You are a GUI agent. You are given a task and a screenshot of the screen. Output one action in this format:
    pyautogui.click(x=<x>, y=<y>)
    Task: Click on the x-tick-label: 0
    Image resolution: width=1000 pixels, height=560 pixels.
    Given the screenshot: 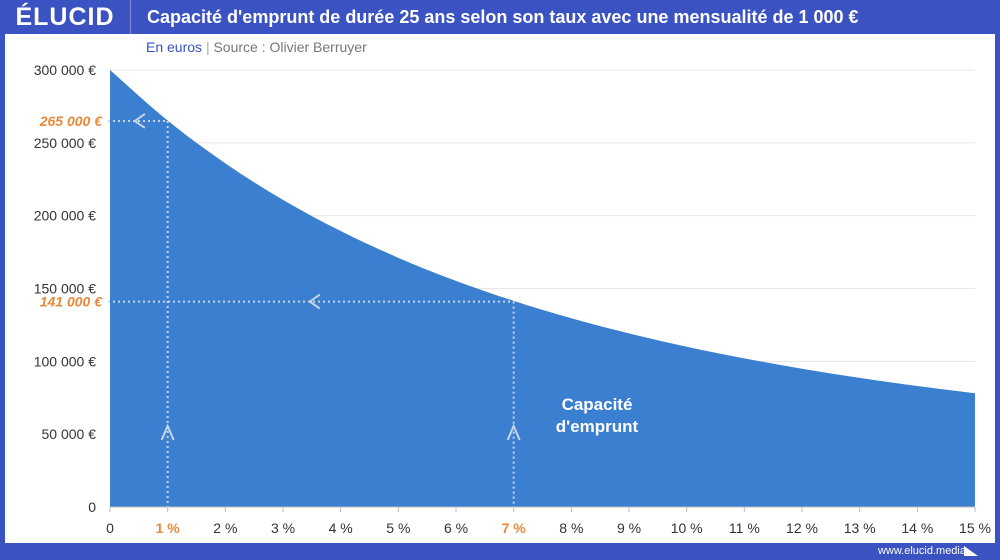 What is the action you would take?
    pyautogui.click(x=110, y=528)
    